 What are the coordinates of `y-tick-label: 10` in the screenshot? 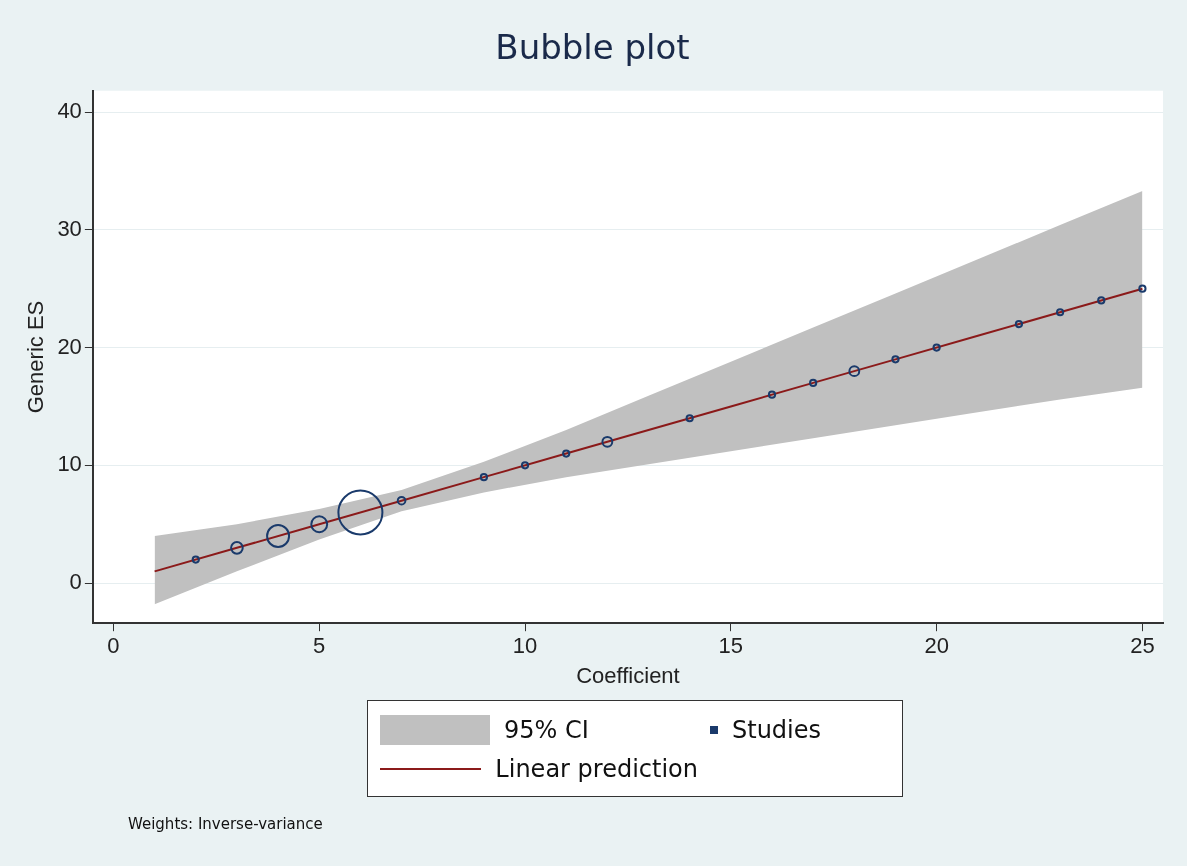 It's located at (69, 464).